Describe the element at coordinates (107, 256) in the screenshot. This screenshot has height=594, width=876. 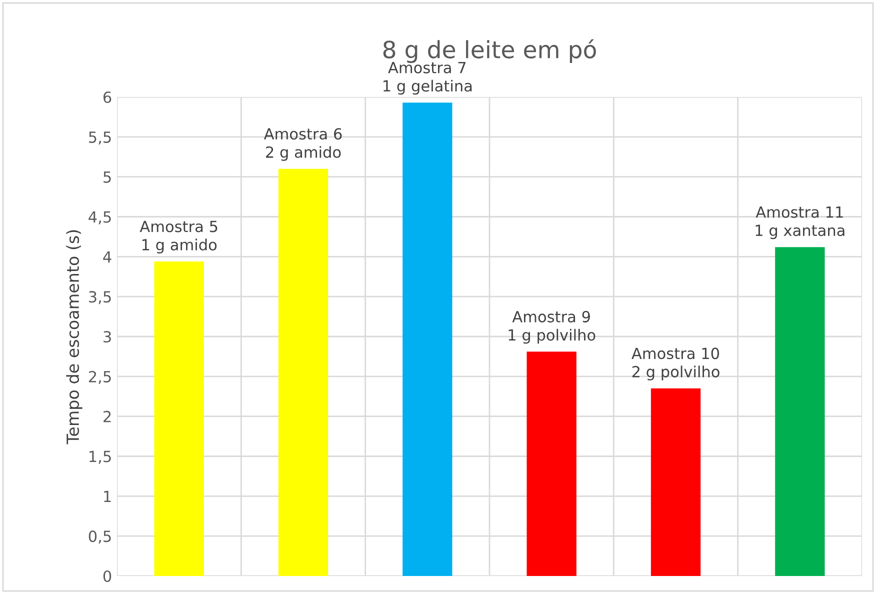
I see `y-tick-label: 4` at that location.